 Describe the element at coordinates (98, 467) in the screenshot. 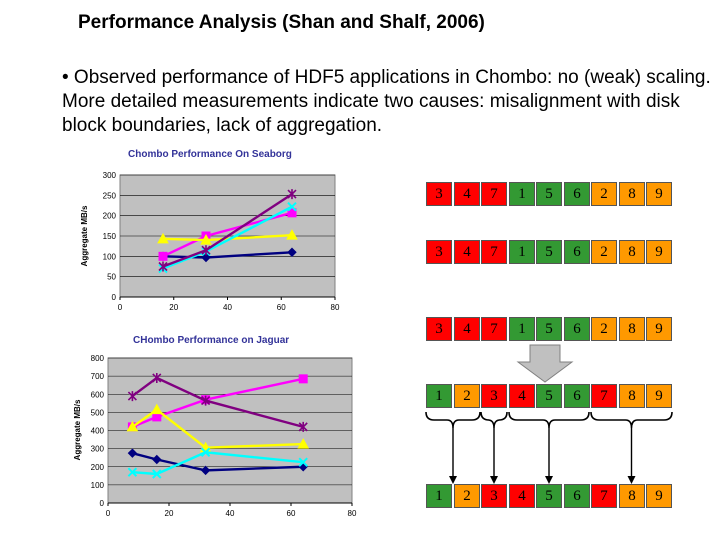

I see `y-tick-label: 200` at that location.